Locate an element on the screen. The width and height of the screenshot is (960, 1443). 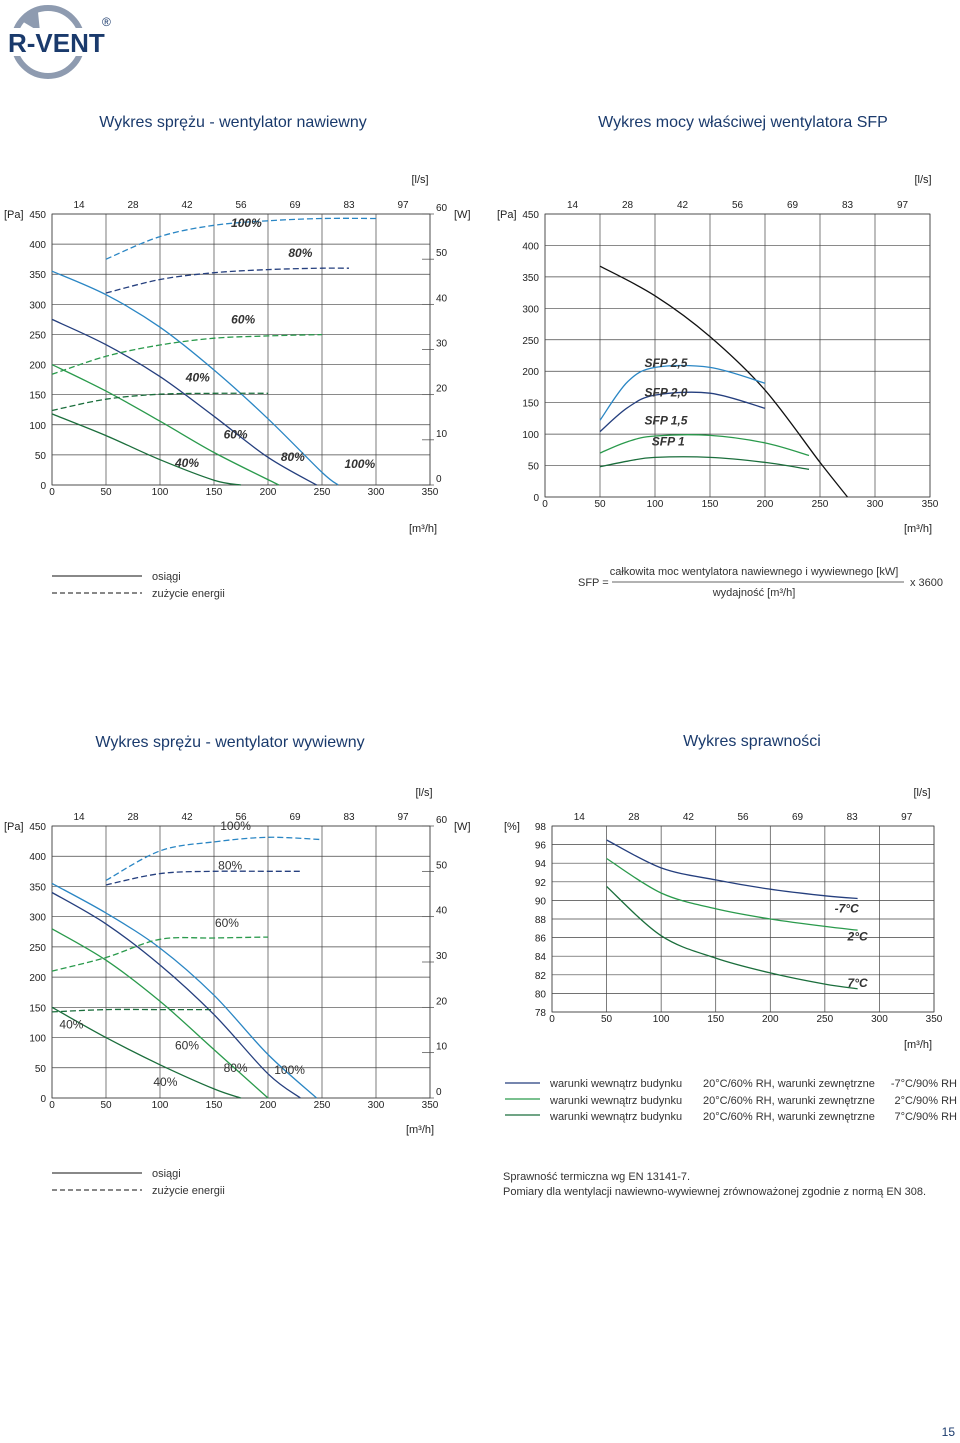
chart2-title: Wykres mocy właściwej wentylatora SFP is located at coordinates (743, 122).